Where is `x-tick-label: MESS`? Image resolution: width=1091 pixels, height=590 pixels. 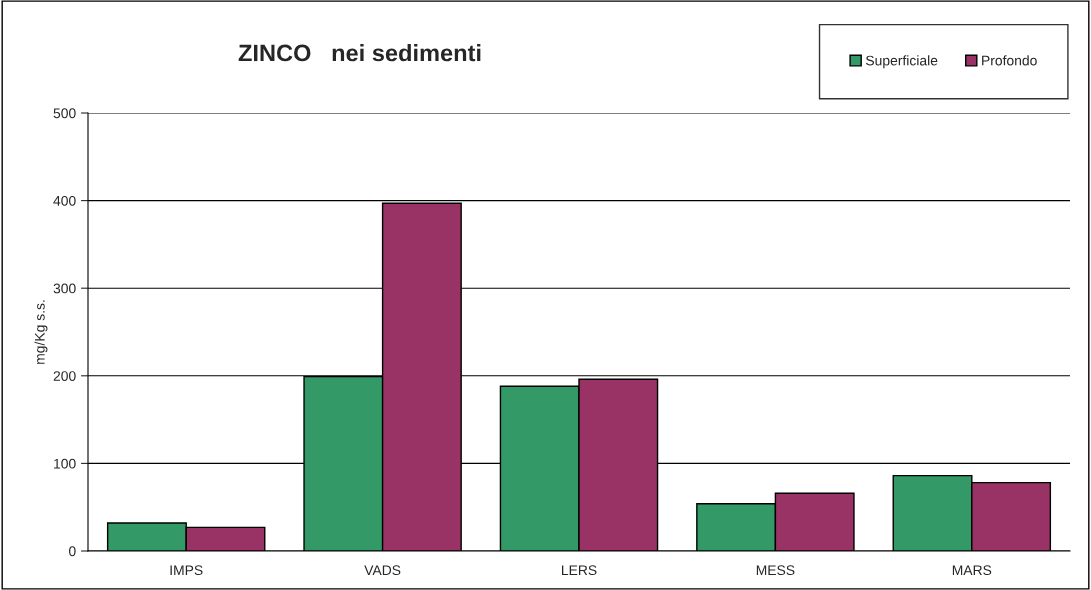
x-tick-label: MESS is located at coordinates (775, 570).